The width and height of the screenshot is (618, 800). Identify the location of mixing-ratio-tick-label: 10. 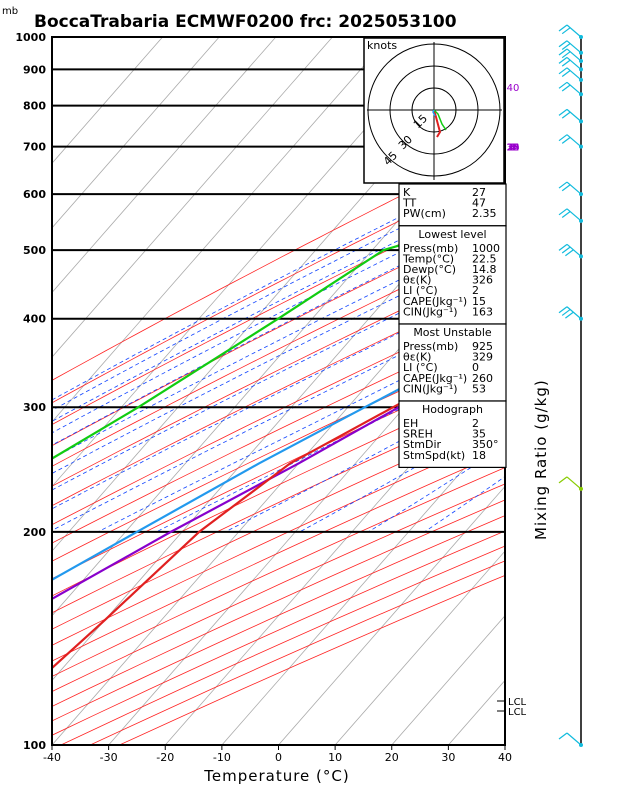
(513, 148).